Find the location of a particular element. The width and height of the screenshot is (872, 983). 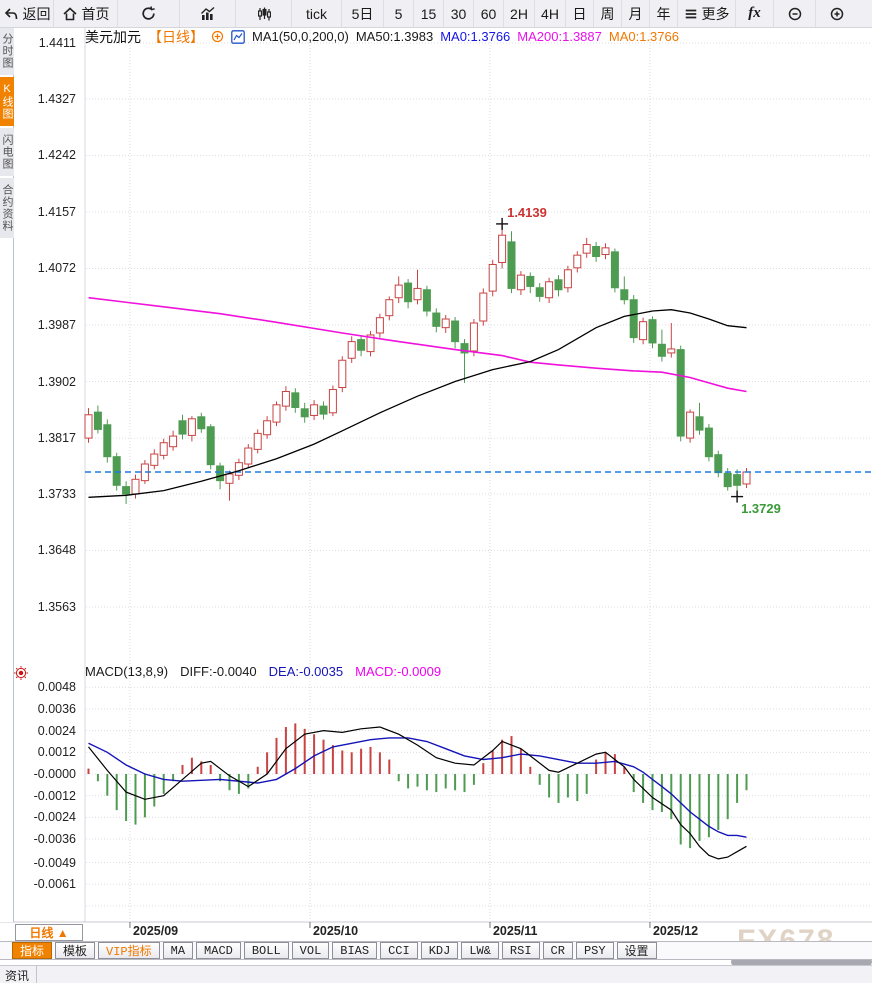

toolbar-home-button: 首页 is located at coordinates (86, 13).